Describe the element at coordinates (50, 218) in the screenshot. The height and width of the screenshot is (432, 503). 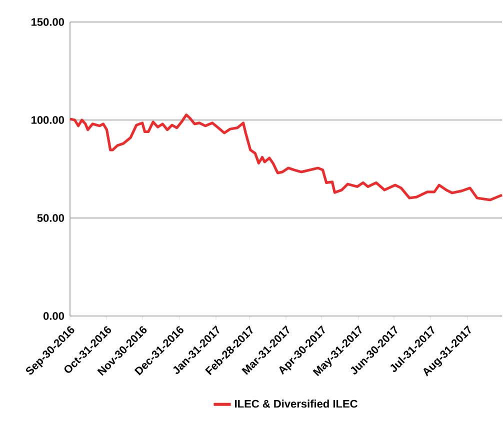
I see `y-tick-label: 50.00` at that location.